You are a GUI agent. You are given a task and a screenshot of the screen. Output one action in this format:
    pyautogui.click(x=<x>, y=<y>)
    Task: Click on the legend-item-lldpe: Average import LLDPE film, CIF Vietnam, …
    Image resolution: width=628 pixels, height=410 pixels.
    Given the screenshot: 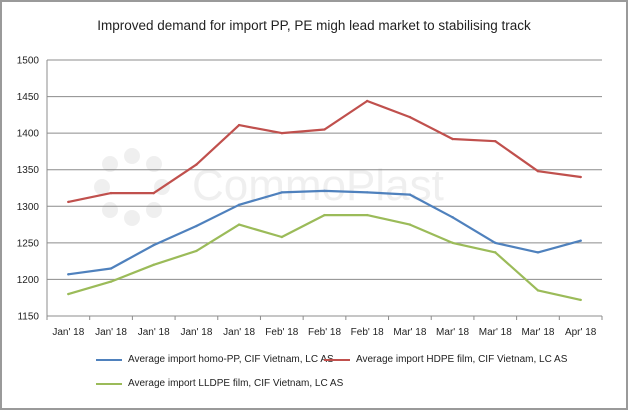 What is the action you would take?
    pyautogui.click(x=219, y=383)
    